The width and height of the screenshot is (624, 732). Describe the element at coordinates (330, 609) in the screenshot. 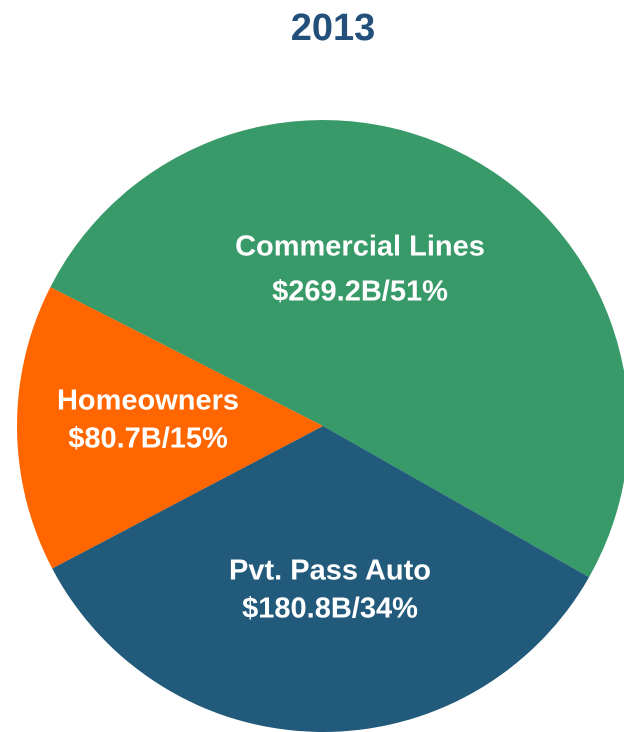

I see `slice-value-label: $180.8B/34%` at that location.